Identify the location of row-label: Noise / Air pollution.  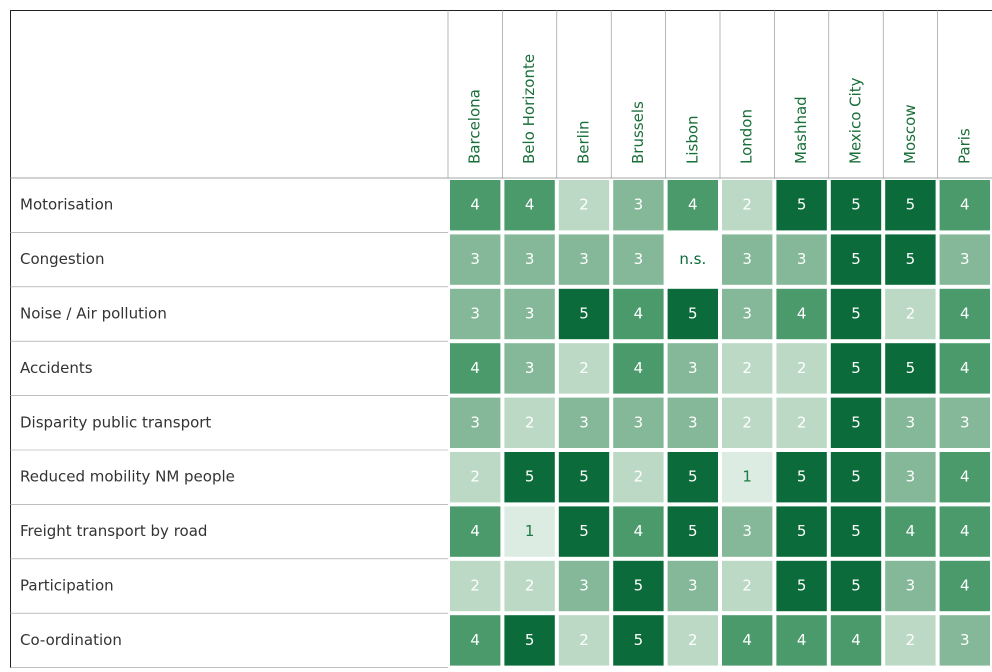
(93, 314).